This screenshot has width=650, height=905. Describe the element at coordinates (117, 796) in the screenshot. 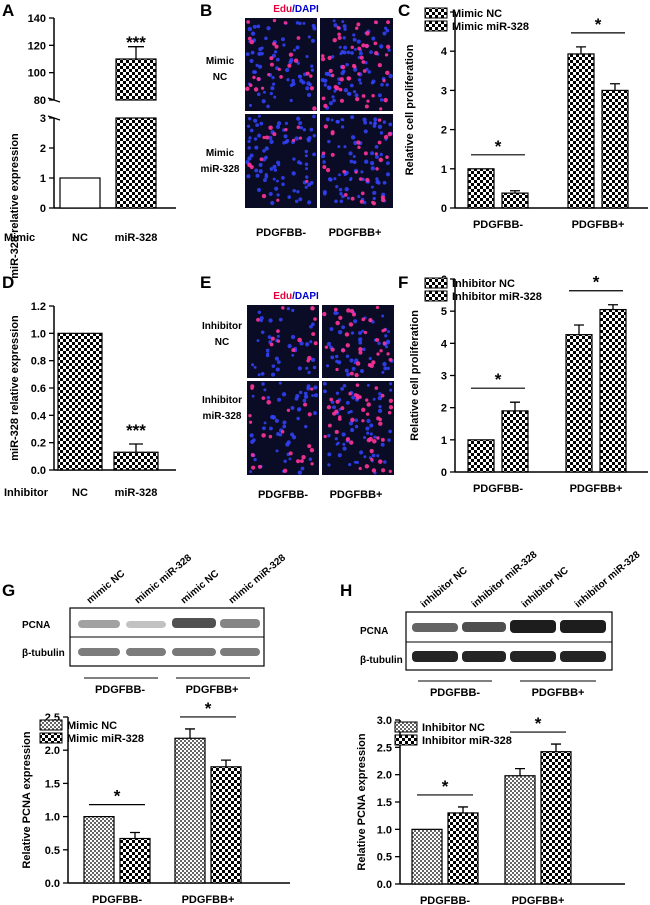

I see `panel-g-significance: *` at that location.